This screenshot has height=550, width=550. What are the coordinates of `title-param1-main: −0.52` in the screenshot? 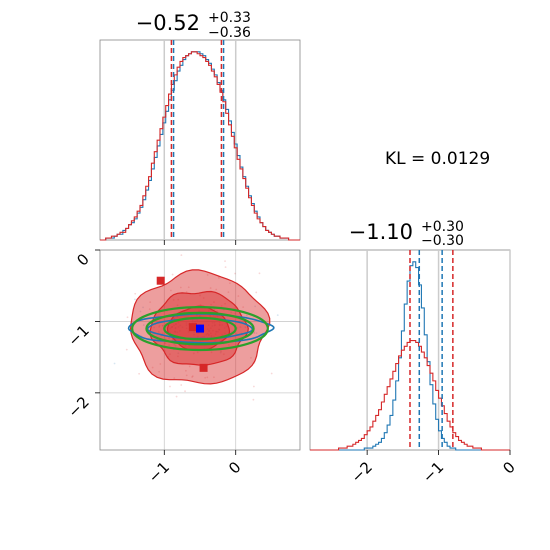 It's located at (168, 23).